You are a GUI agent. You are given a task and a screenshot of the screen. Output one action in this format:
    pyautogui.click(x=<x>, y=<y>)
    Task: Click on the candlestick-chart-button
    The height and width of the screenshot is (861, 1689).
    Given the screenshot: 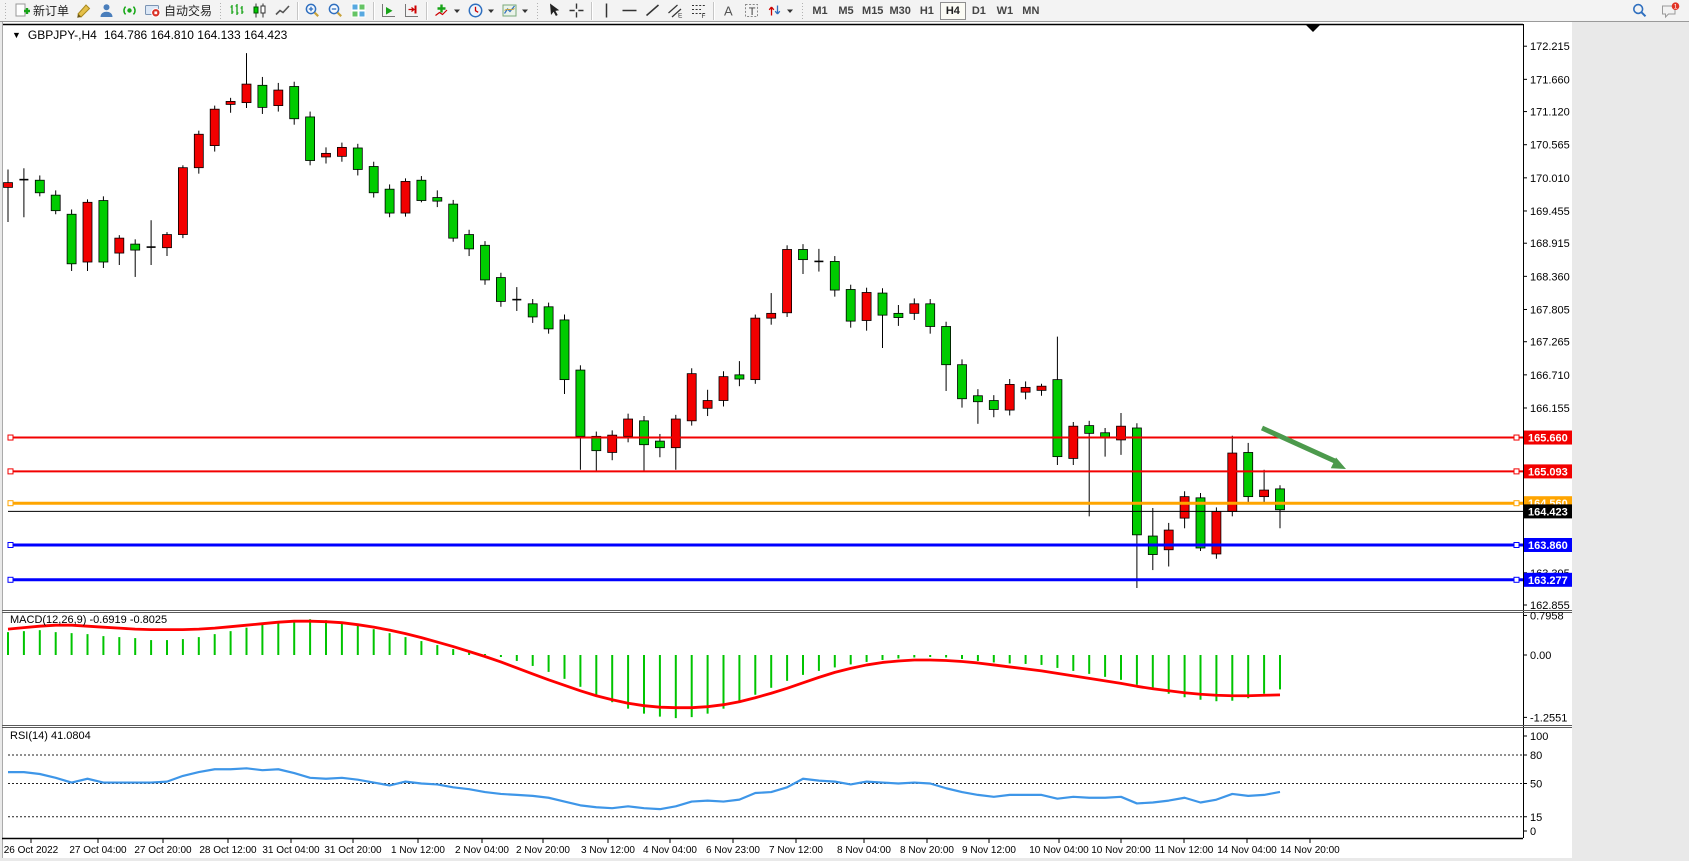 What is the action you would take?
    pyautogui.click(x=259, y=11)
    